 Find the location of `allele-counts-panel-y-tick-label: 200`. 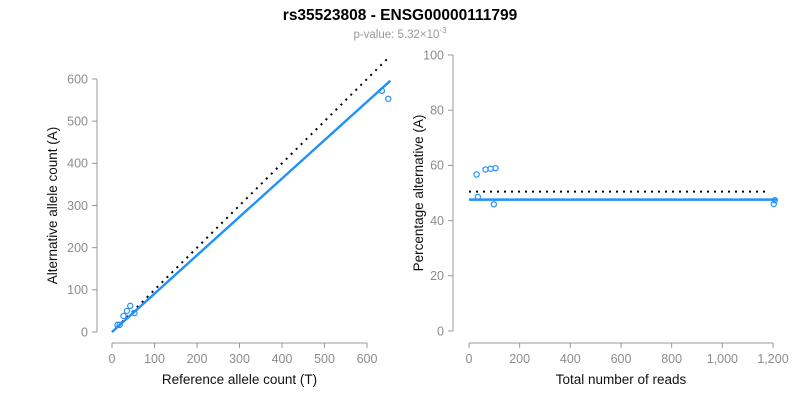

allele-counts-panel-y-tick-label: 200 is located at coordinates (77, 248).